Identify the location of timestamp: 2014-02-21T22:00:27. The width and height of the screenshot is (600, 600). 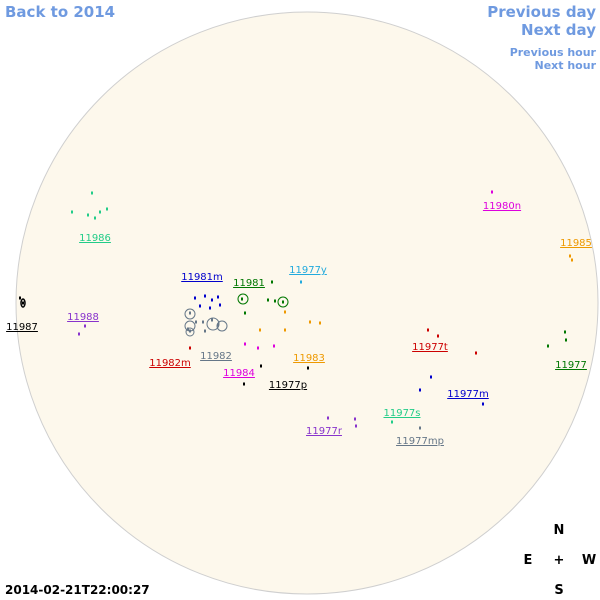
(77, 590).